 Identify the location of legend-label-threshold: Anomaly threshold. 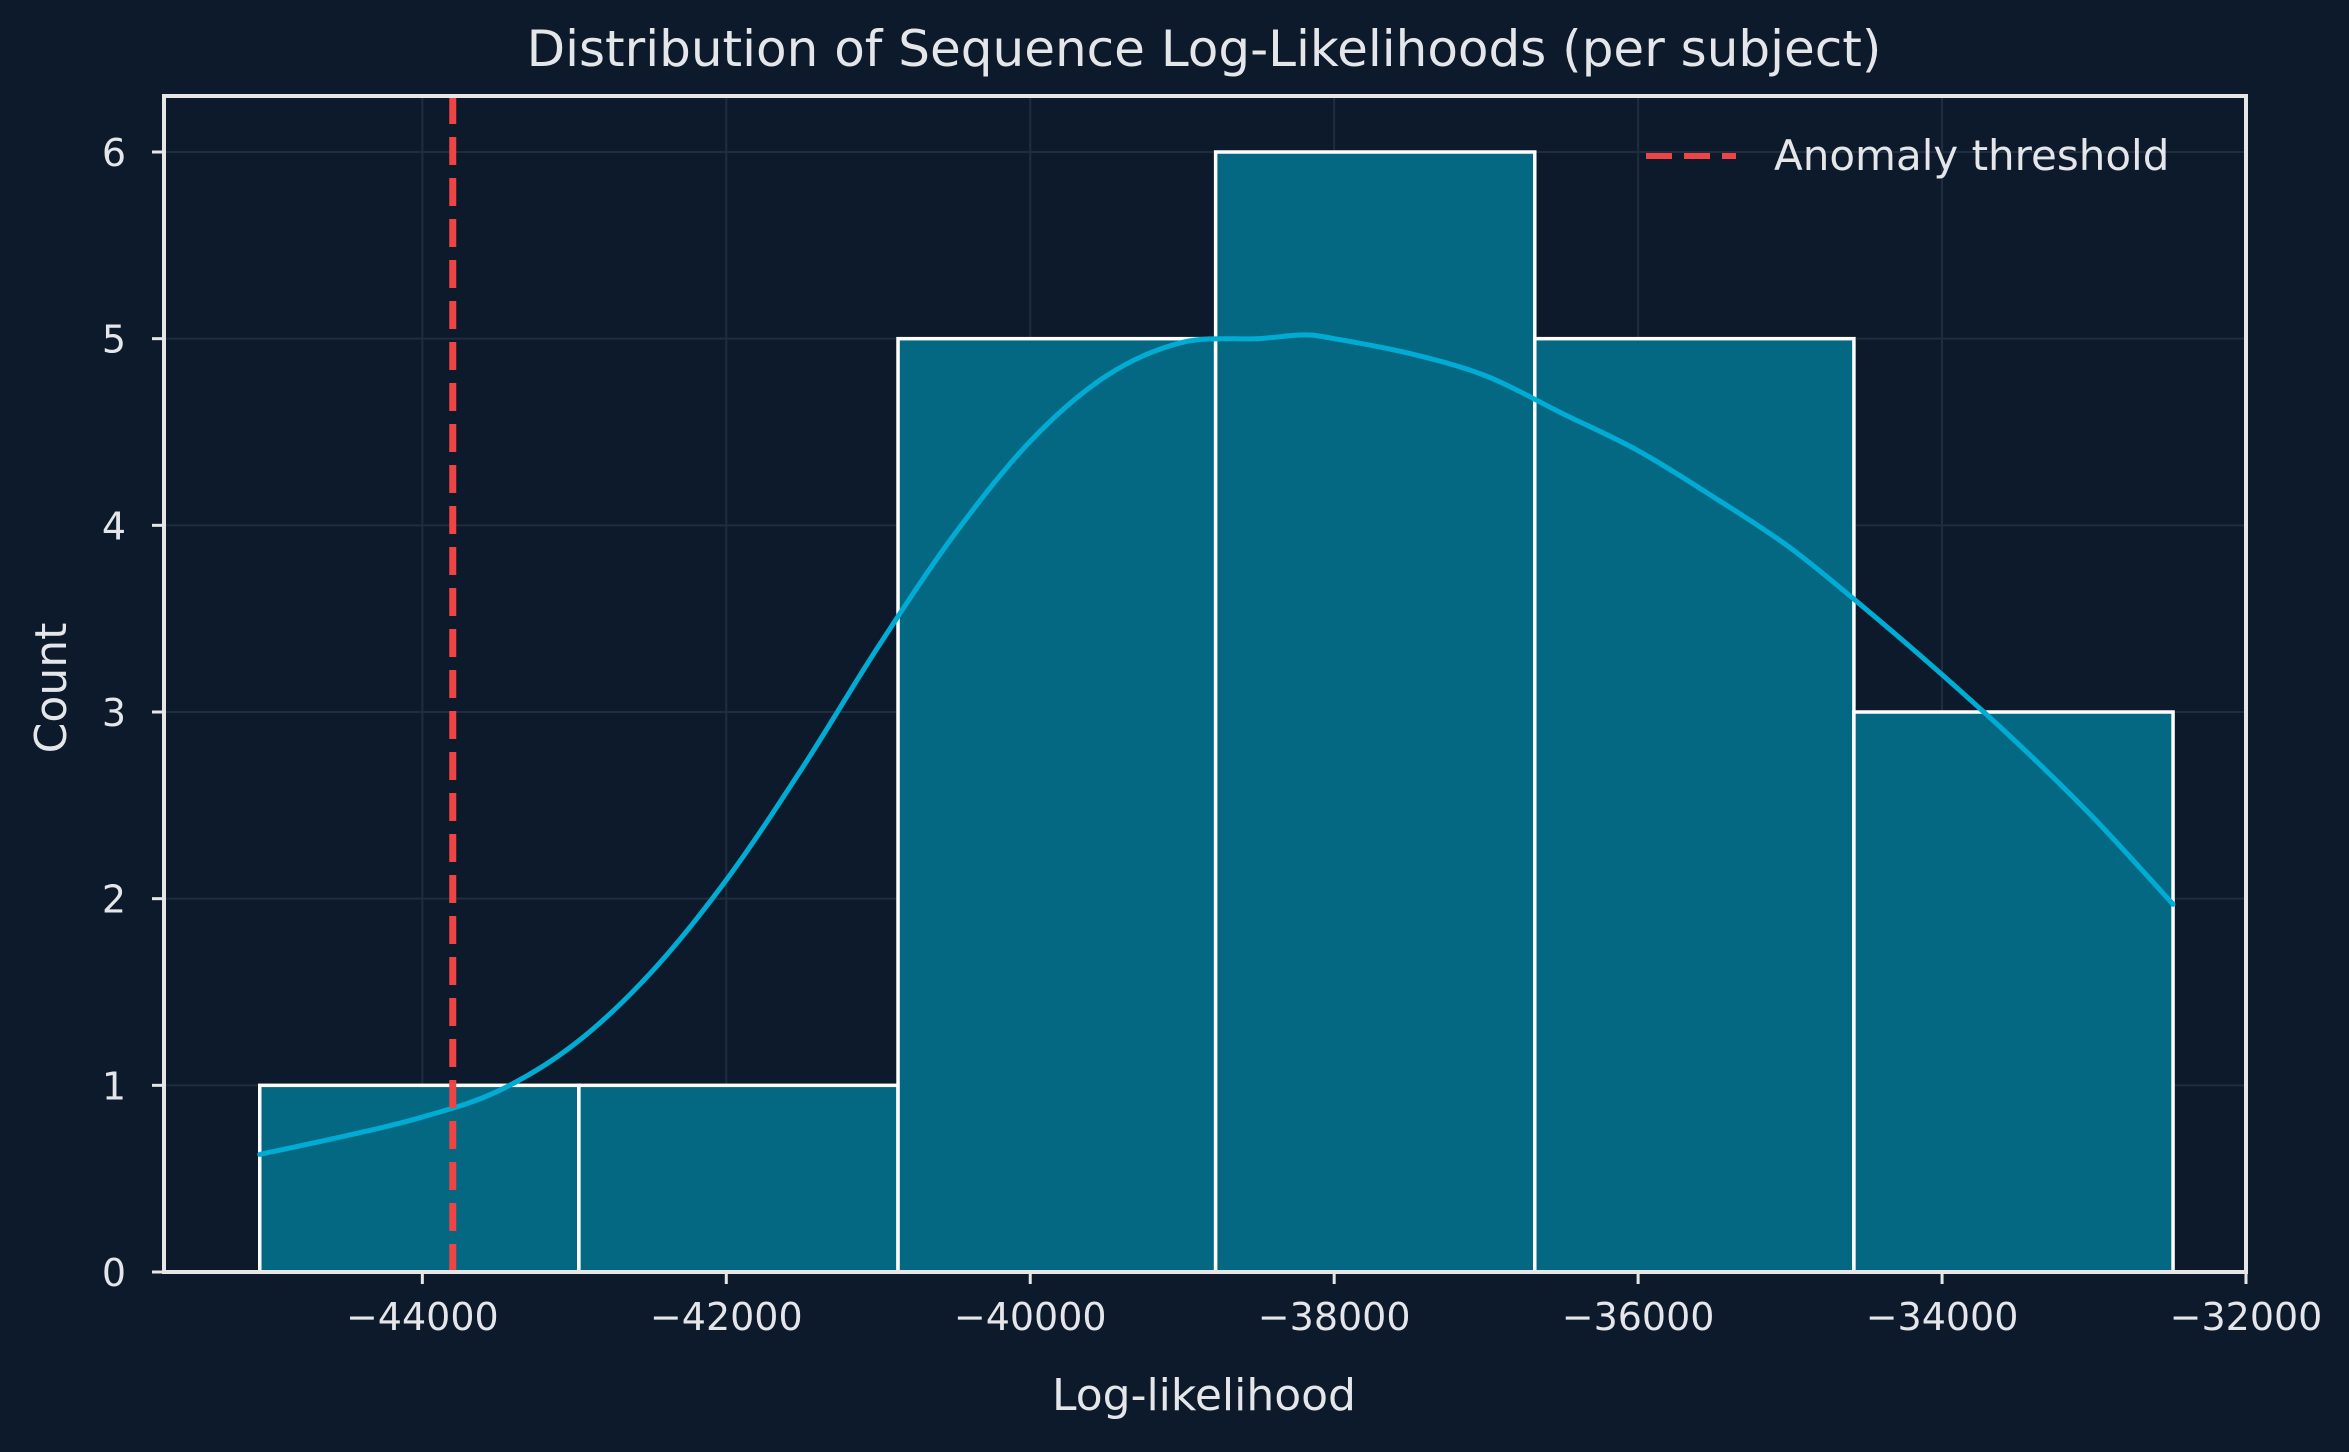
(1971, 155).